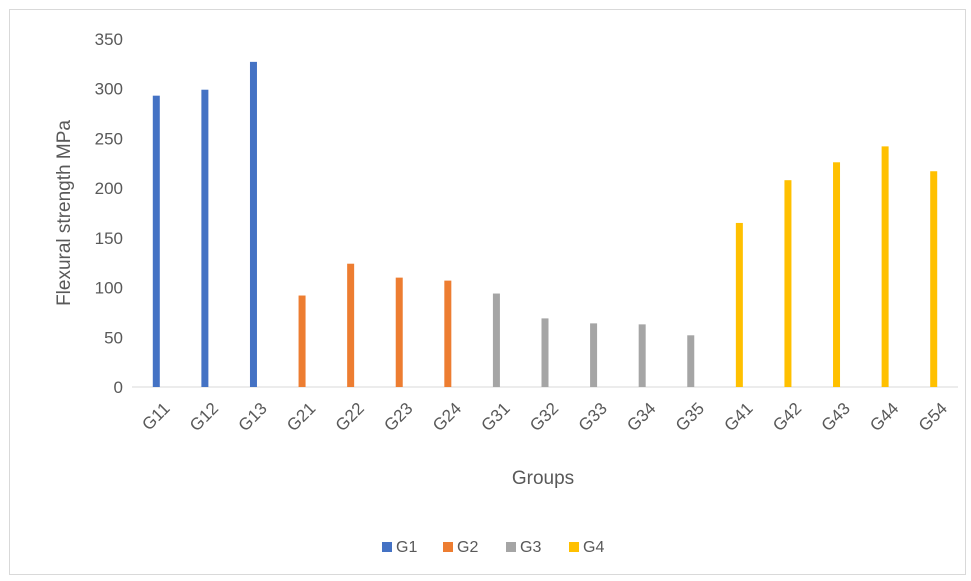 The image size is (971, 581). I want to click on x-tick-label: G21, so click(301, 417).